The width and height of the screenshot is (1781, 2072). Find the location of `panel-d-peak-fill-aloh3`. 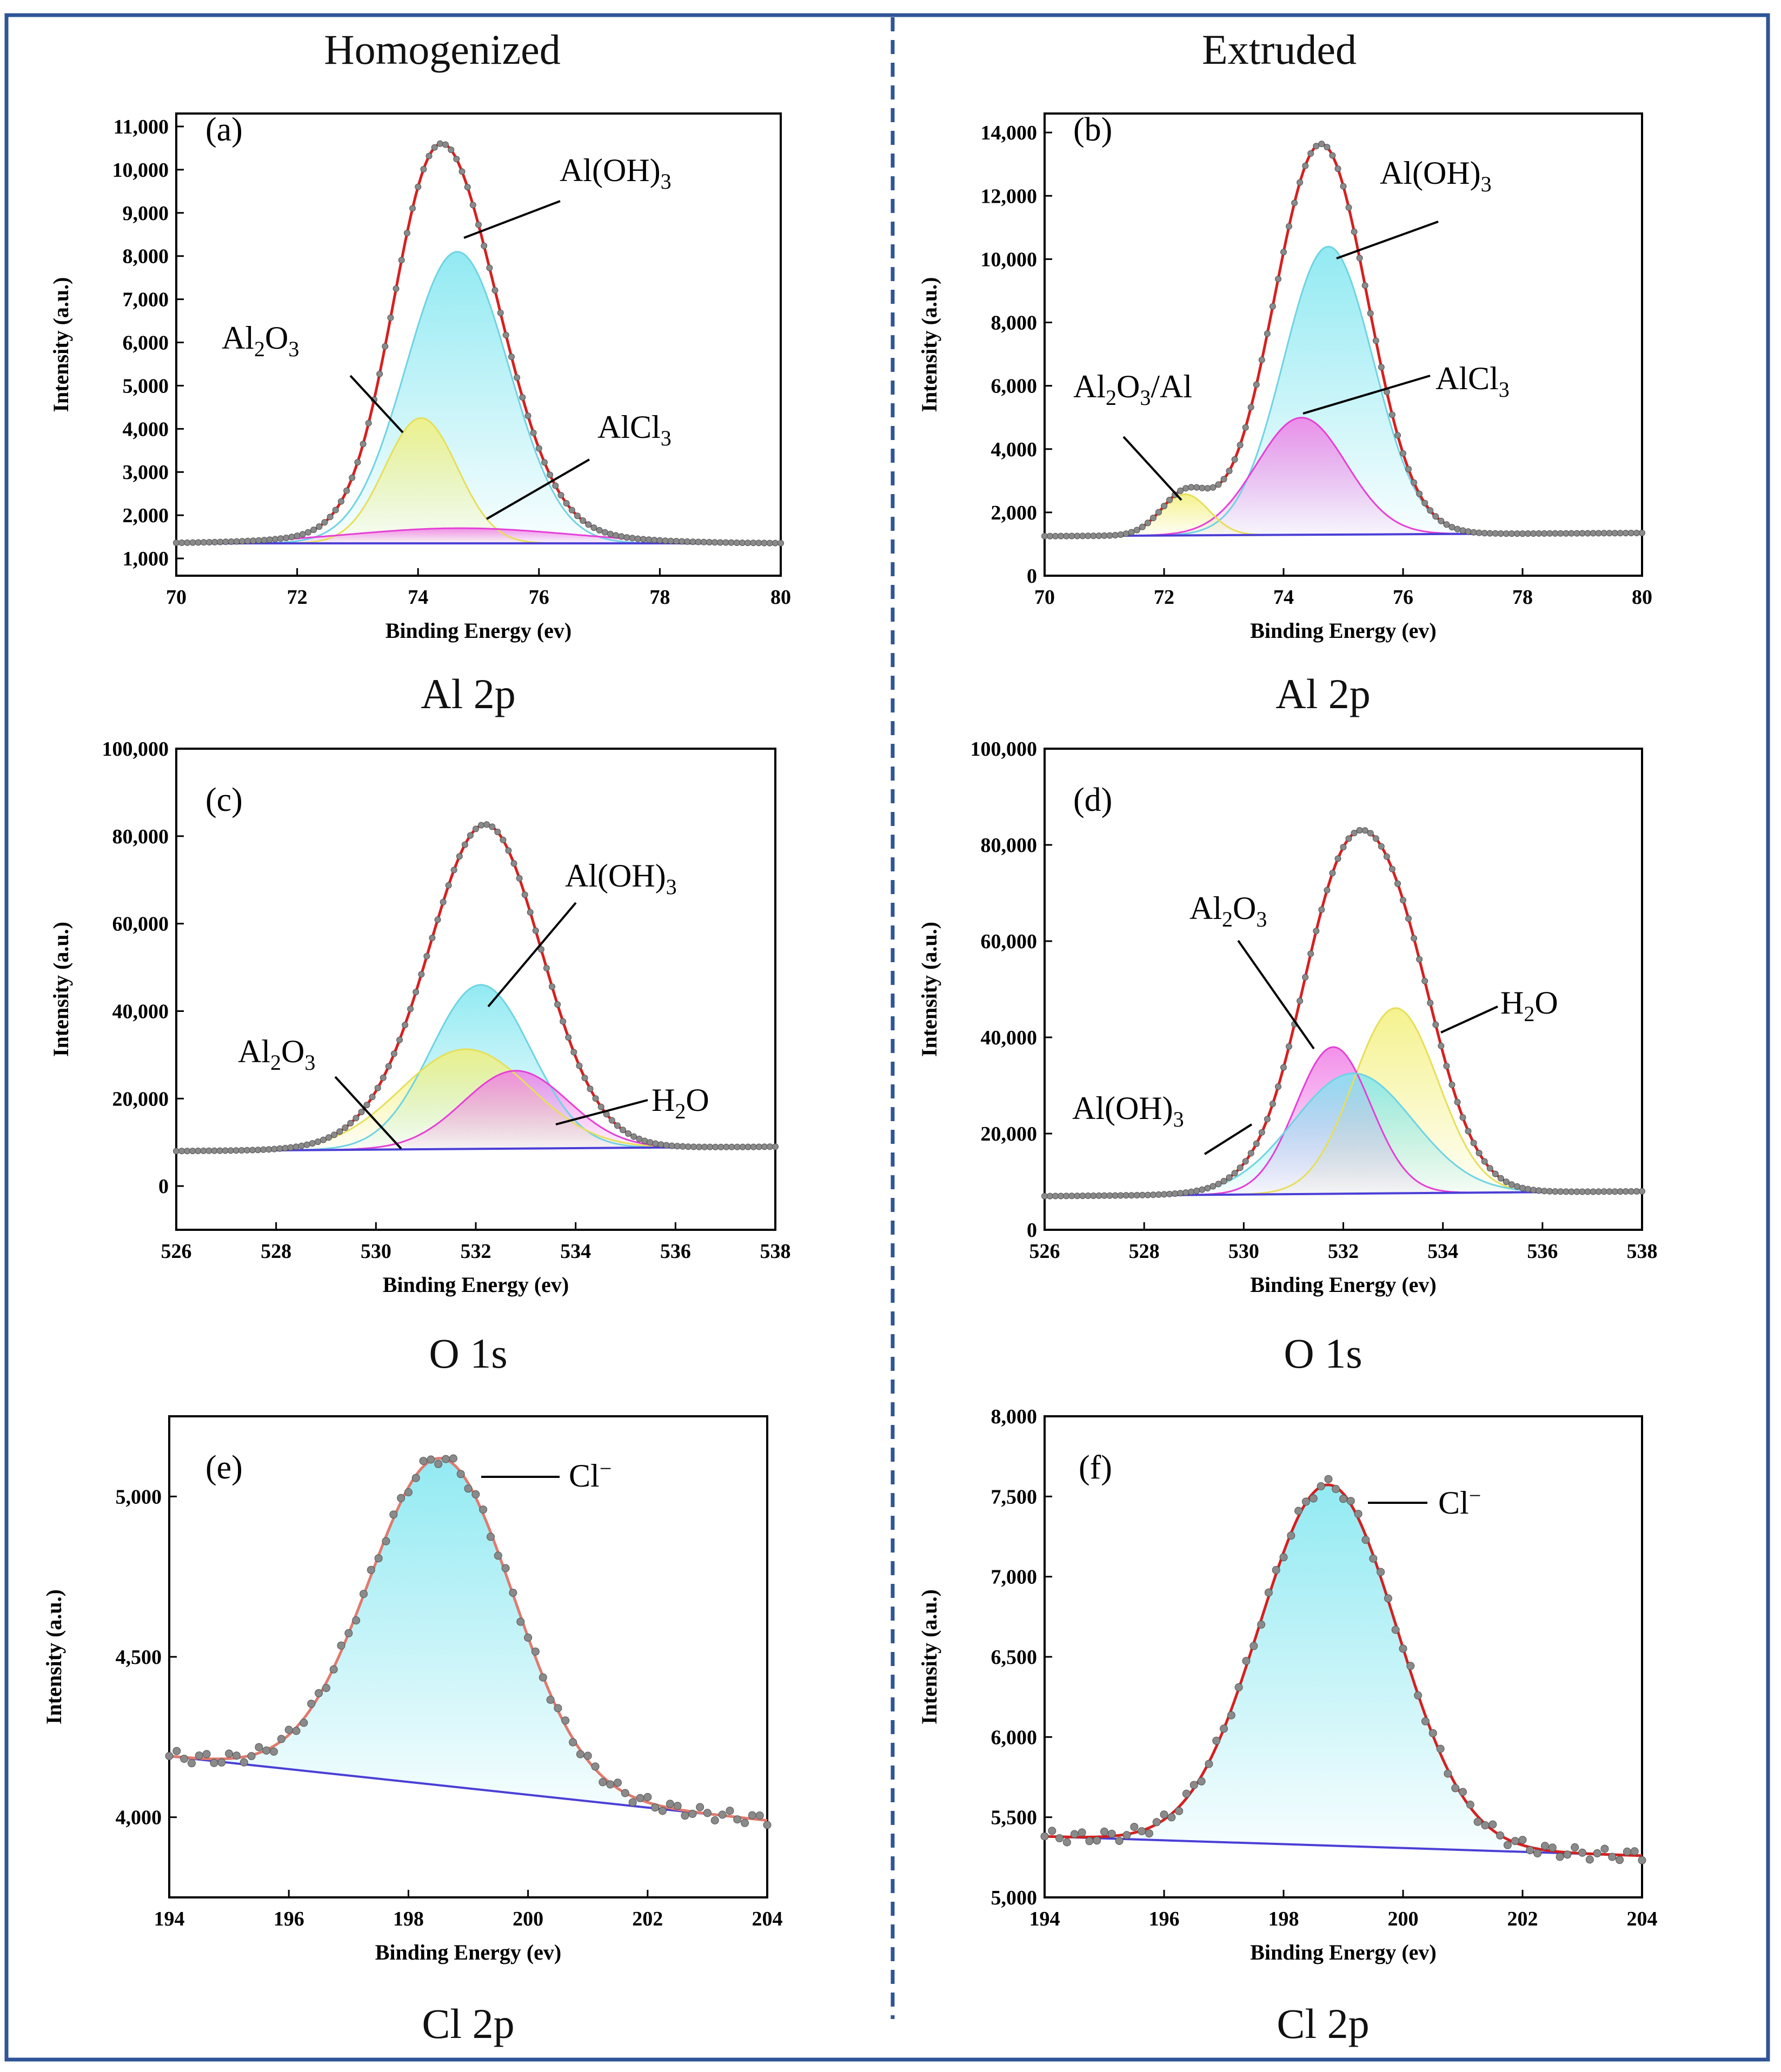

panel-d-peak-fill-aloh3 is located at coordinates (1343, 1134).